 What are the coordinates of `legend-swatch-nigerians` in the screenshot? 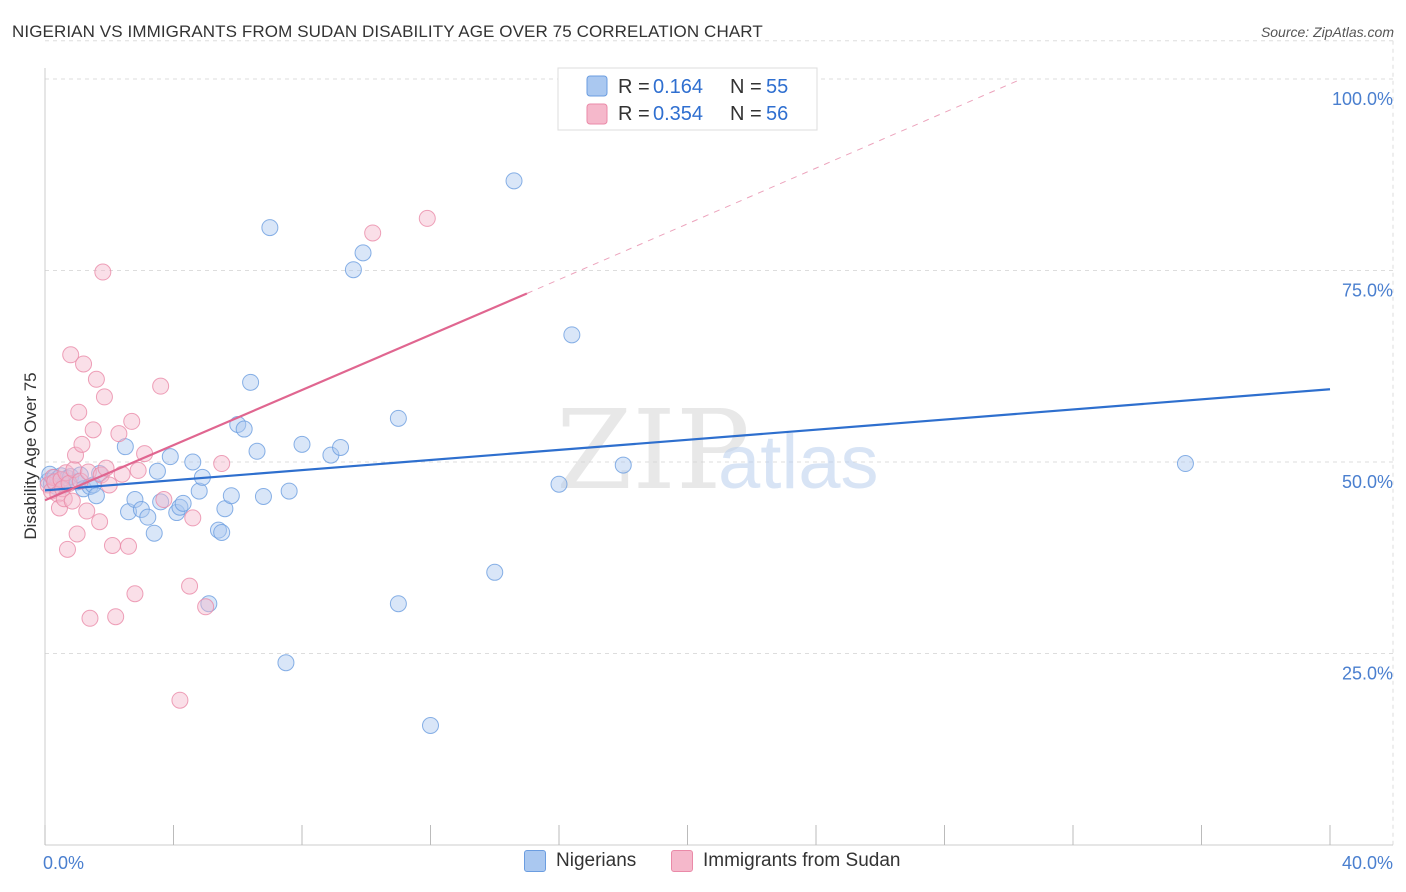 It's located at (597, 86).